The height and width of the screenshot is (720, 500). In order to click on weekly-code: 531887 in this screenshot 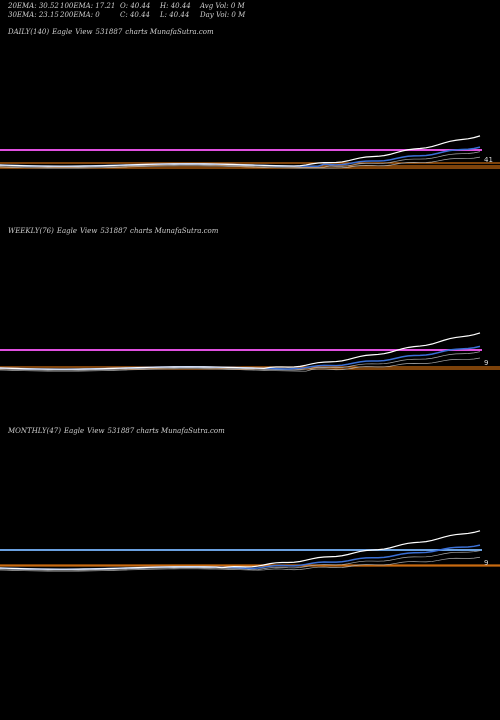, I will do `click(114, 231)`.